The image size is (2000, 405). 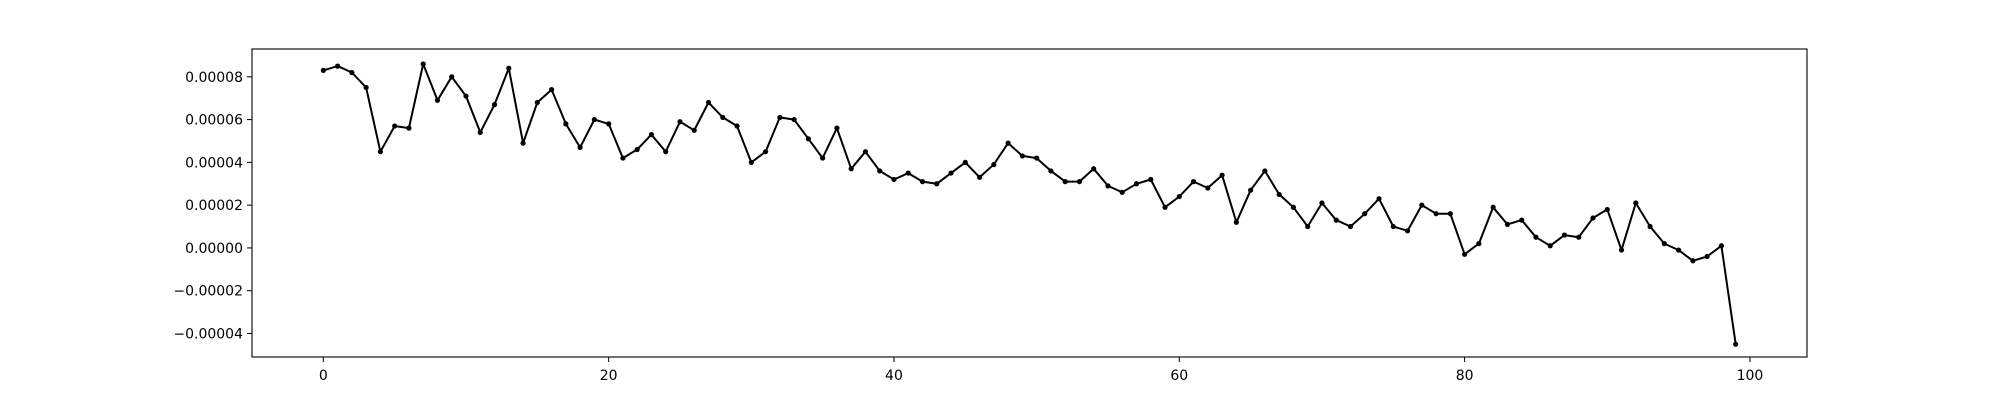 What do you see at coordinates (214, 206) in the screenshot?
I see `y-tick-label: 0.00002` at bounding box center [214, 206].